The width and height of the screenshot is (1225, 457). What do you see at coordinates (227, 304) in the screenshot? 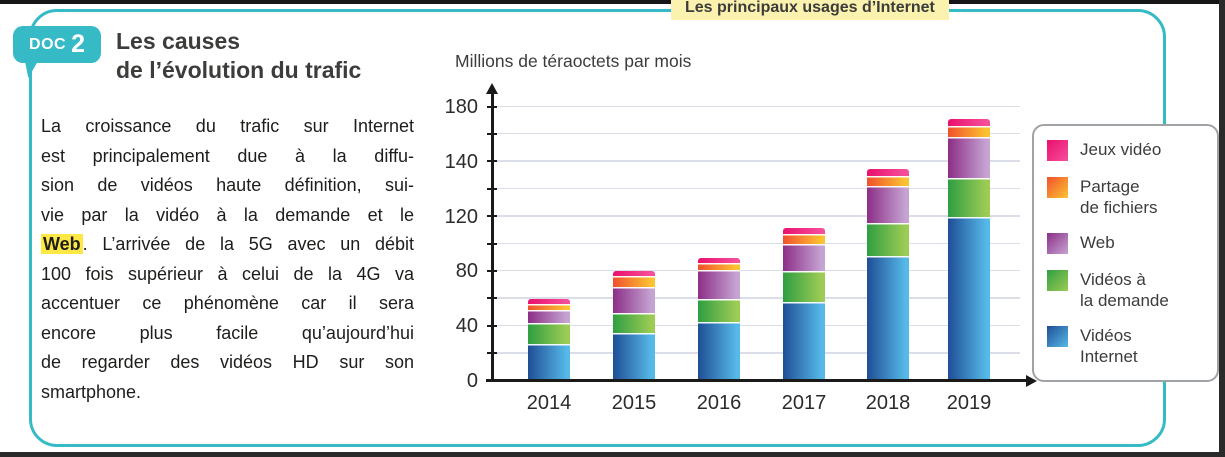
I see `article-line: accentuer ce phénomène car il sera` at bounding box center [227, 304].